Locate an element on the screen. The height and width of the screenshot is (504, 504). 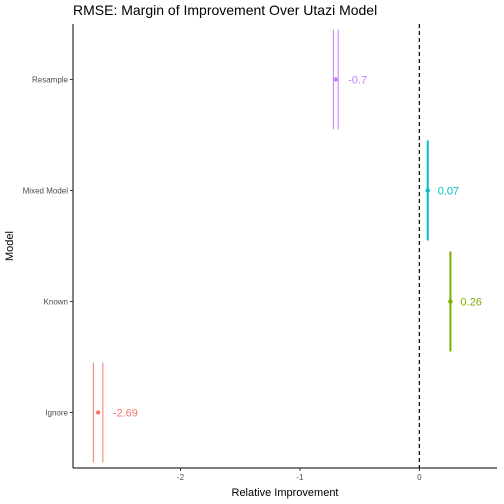
data-label: 0.07 is located at coordinates (448, 192).